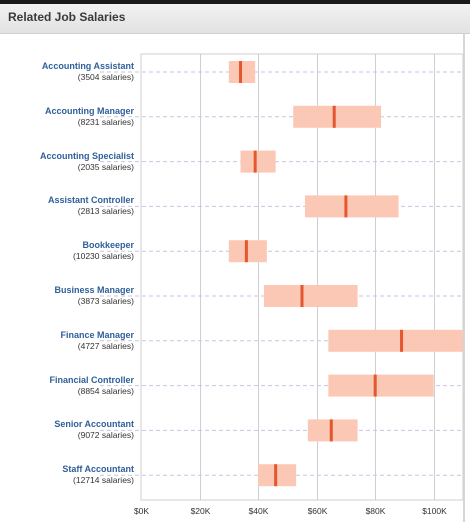 This screenshot has height=522, width=470. Describe the element at coordinates (87, 66) in the screenshot. I see `job-title-link: Accounting Assistant` at that location.